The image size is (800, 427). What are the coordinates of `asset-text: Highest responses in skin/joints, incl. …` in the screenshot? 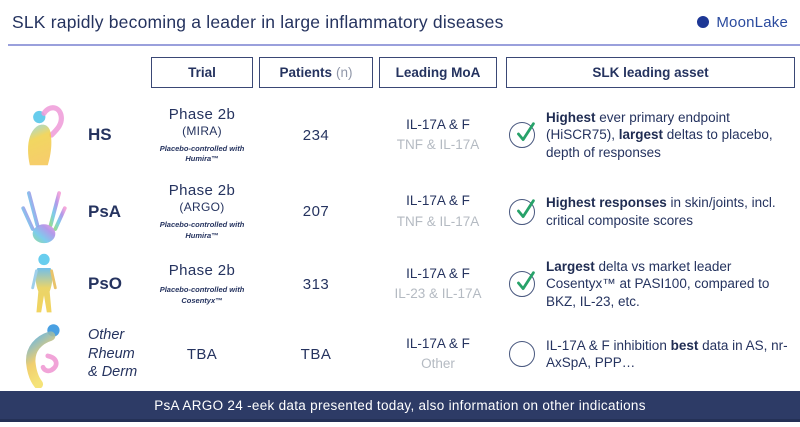 It's located at (661, 211).